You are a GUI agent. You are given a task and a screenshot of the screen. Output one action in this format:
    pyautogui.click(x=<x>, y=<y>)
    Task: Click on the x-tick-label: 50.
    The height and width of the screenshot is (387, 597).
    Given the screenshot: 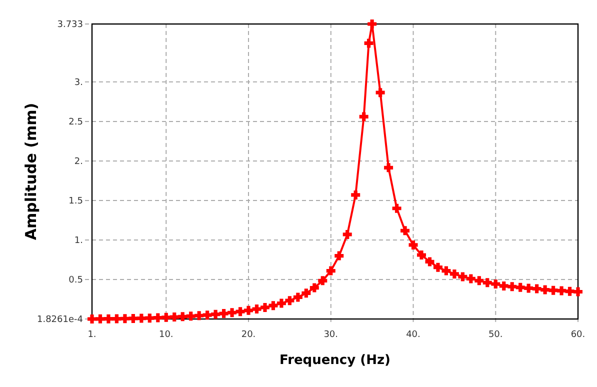 What is the action you would take?
    pyautogui.click(x=495, y=335)
    